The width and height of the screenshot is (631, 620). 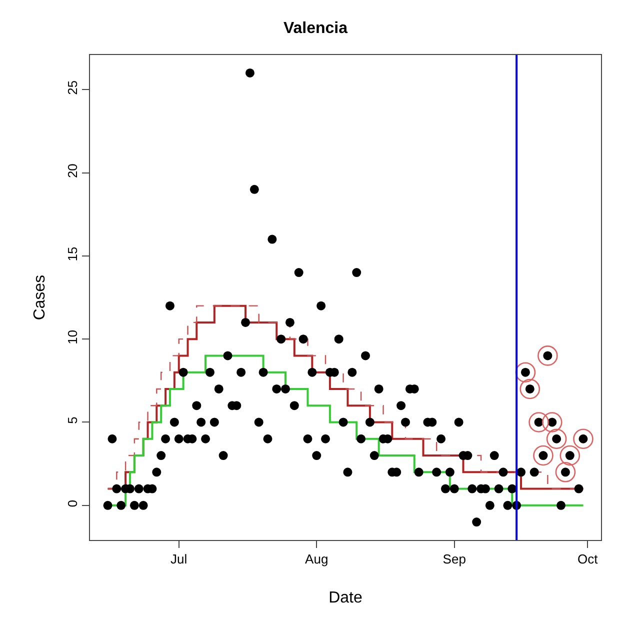 I want to click on y-tick-label: 5, so click(x=72, y=420).